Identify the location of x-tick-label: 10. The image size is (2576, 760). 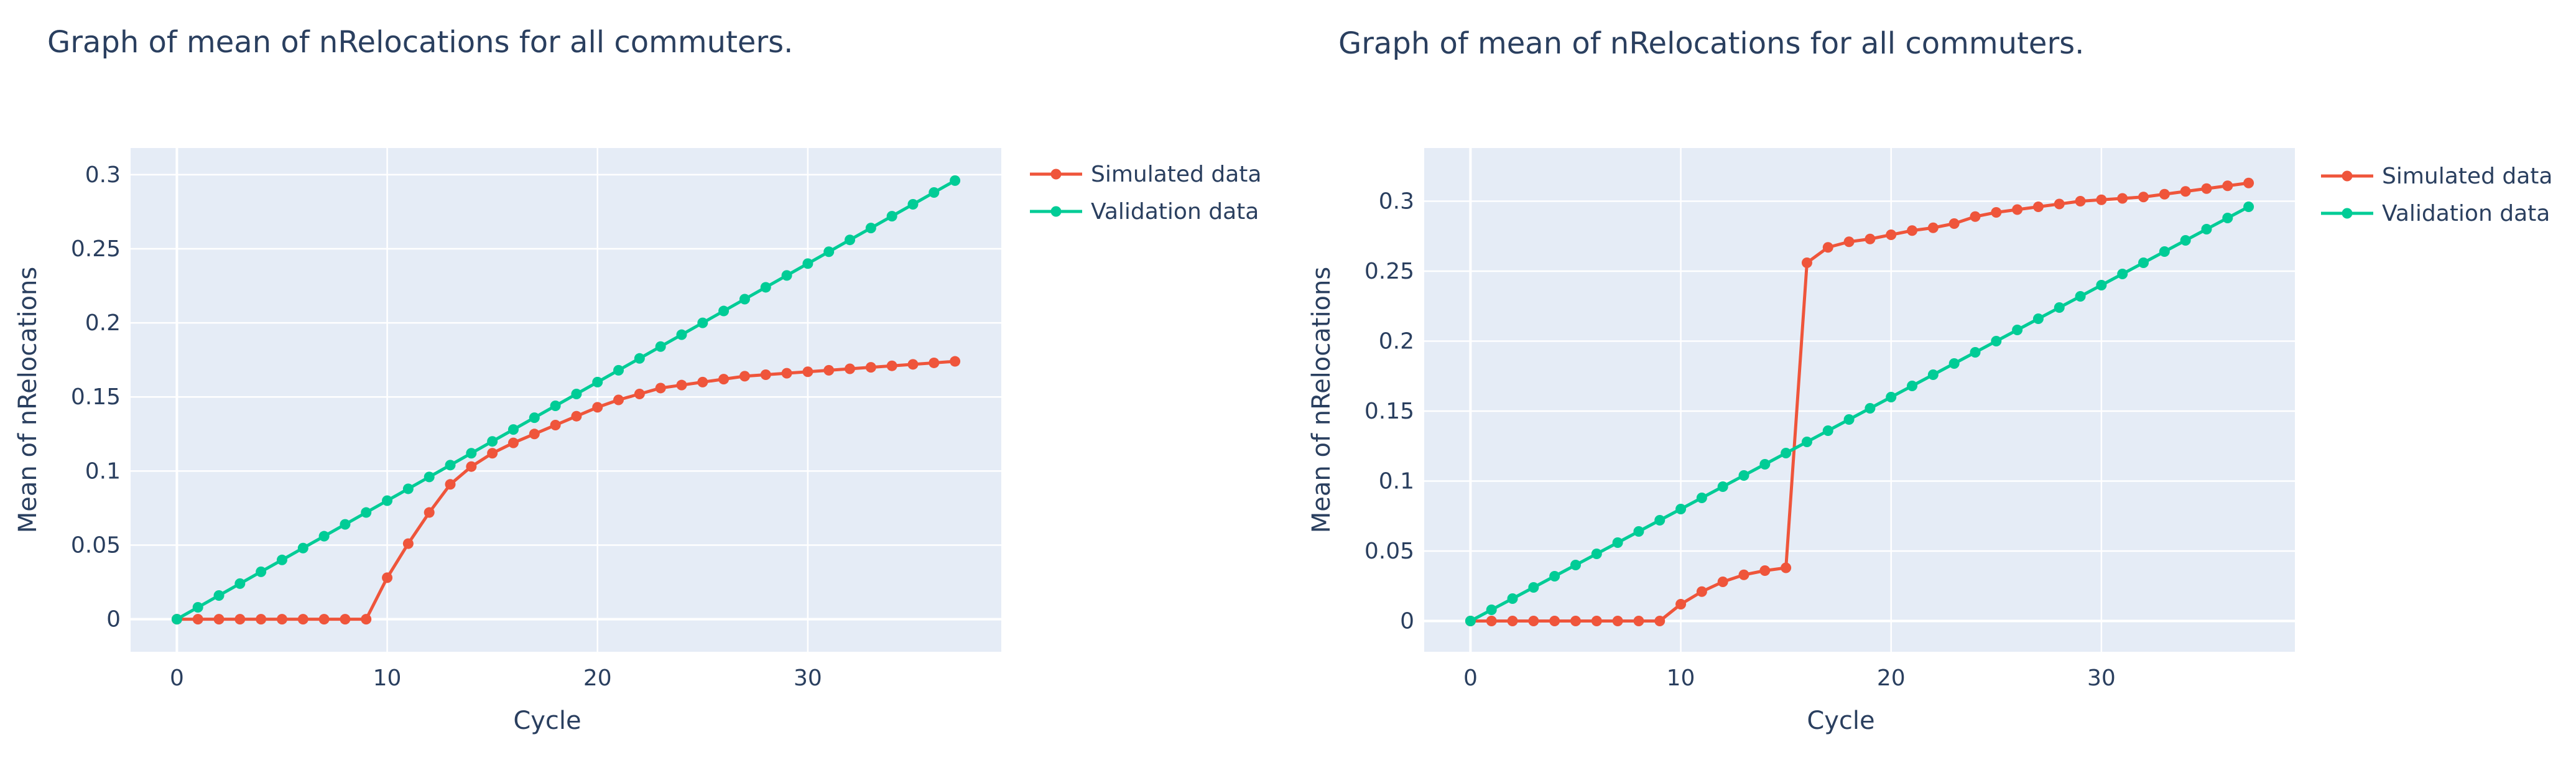
(388, 678).